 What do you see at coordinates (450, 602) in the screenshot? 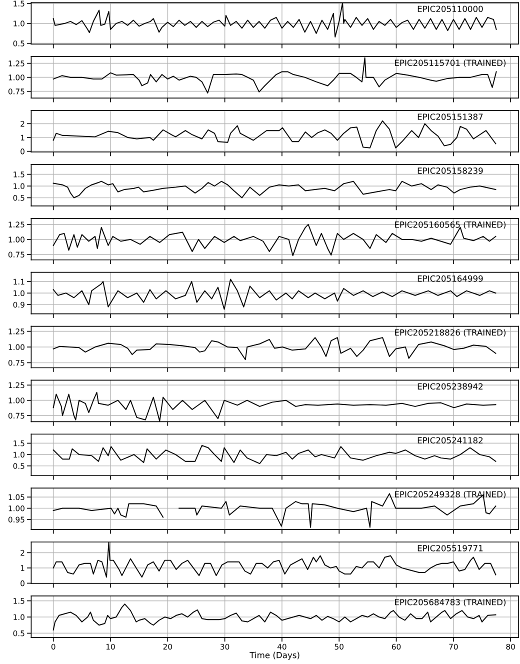
I see `chart-title: EPIC205684783 (TRAINED)` at bounding box center [450, 602].